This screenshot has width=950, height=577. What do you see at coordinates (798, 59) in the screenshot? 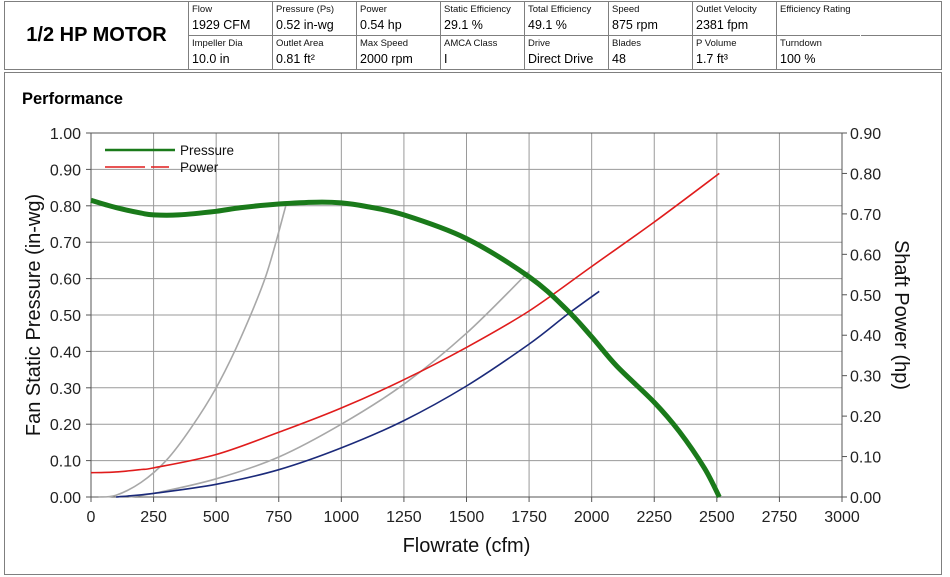
I see `spec-value: 100 %` at bounding box center [798, 59].